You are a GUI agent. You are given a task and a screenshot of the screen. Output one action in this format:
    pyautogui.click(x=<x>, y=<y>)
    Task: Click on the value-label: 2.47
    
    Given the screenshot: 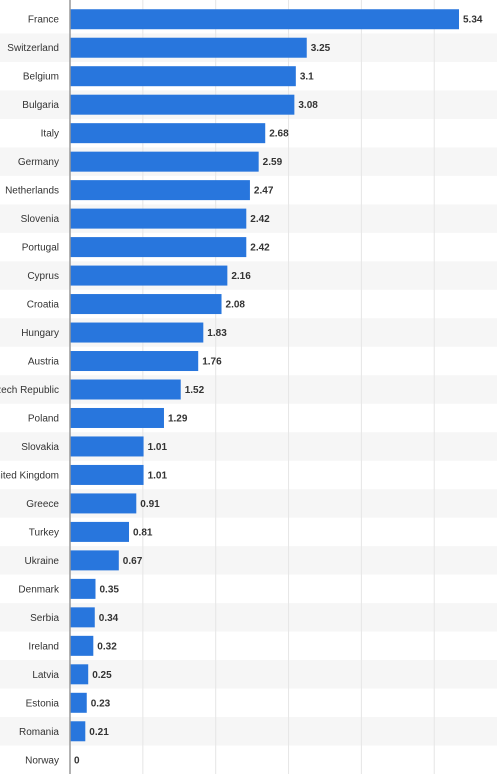 What is the action you would take?
    pyautogui.click(x=264, y=191)
    